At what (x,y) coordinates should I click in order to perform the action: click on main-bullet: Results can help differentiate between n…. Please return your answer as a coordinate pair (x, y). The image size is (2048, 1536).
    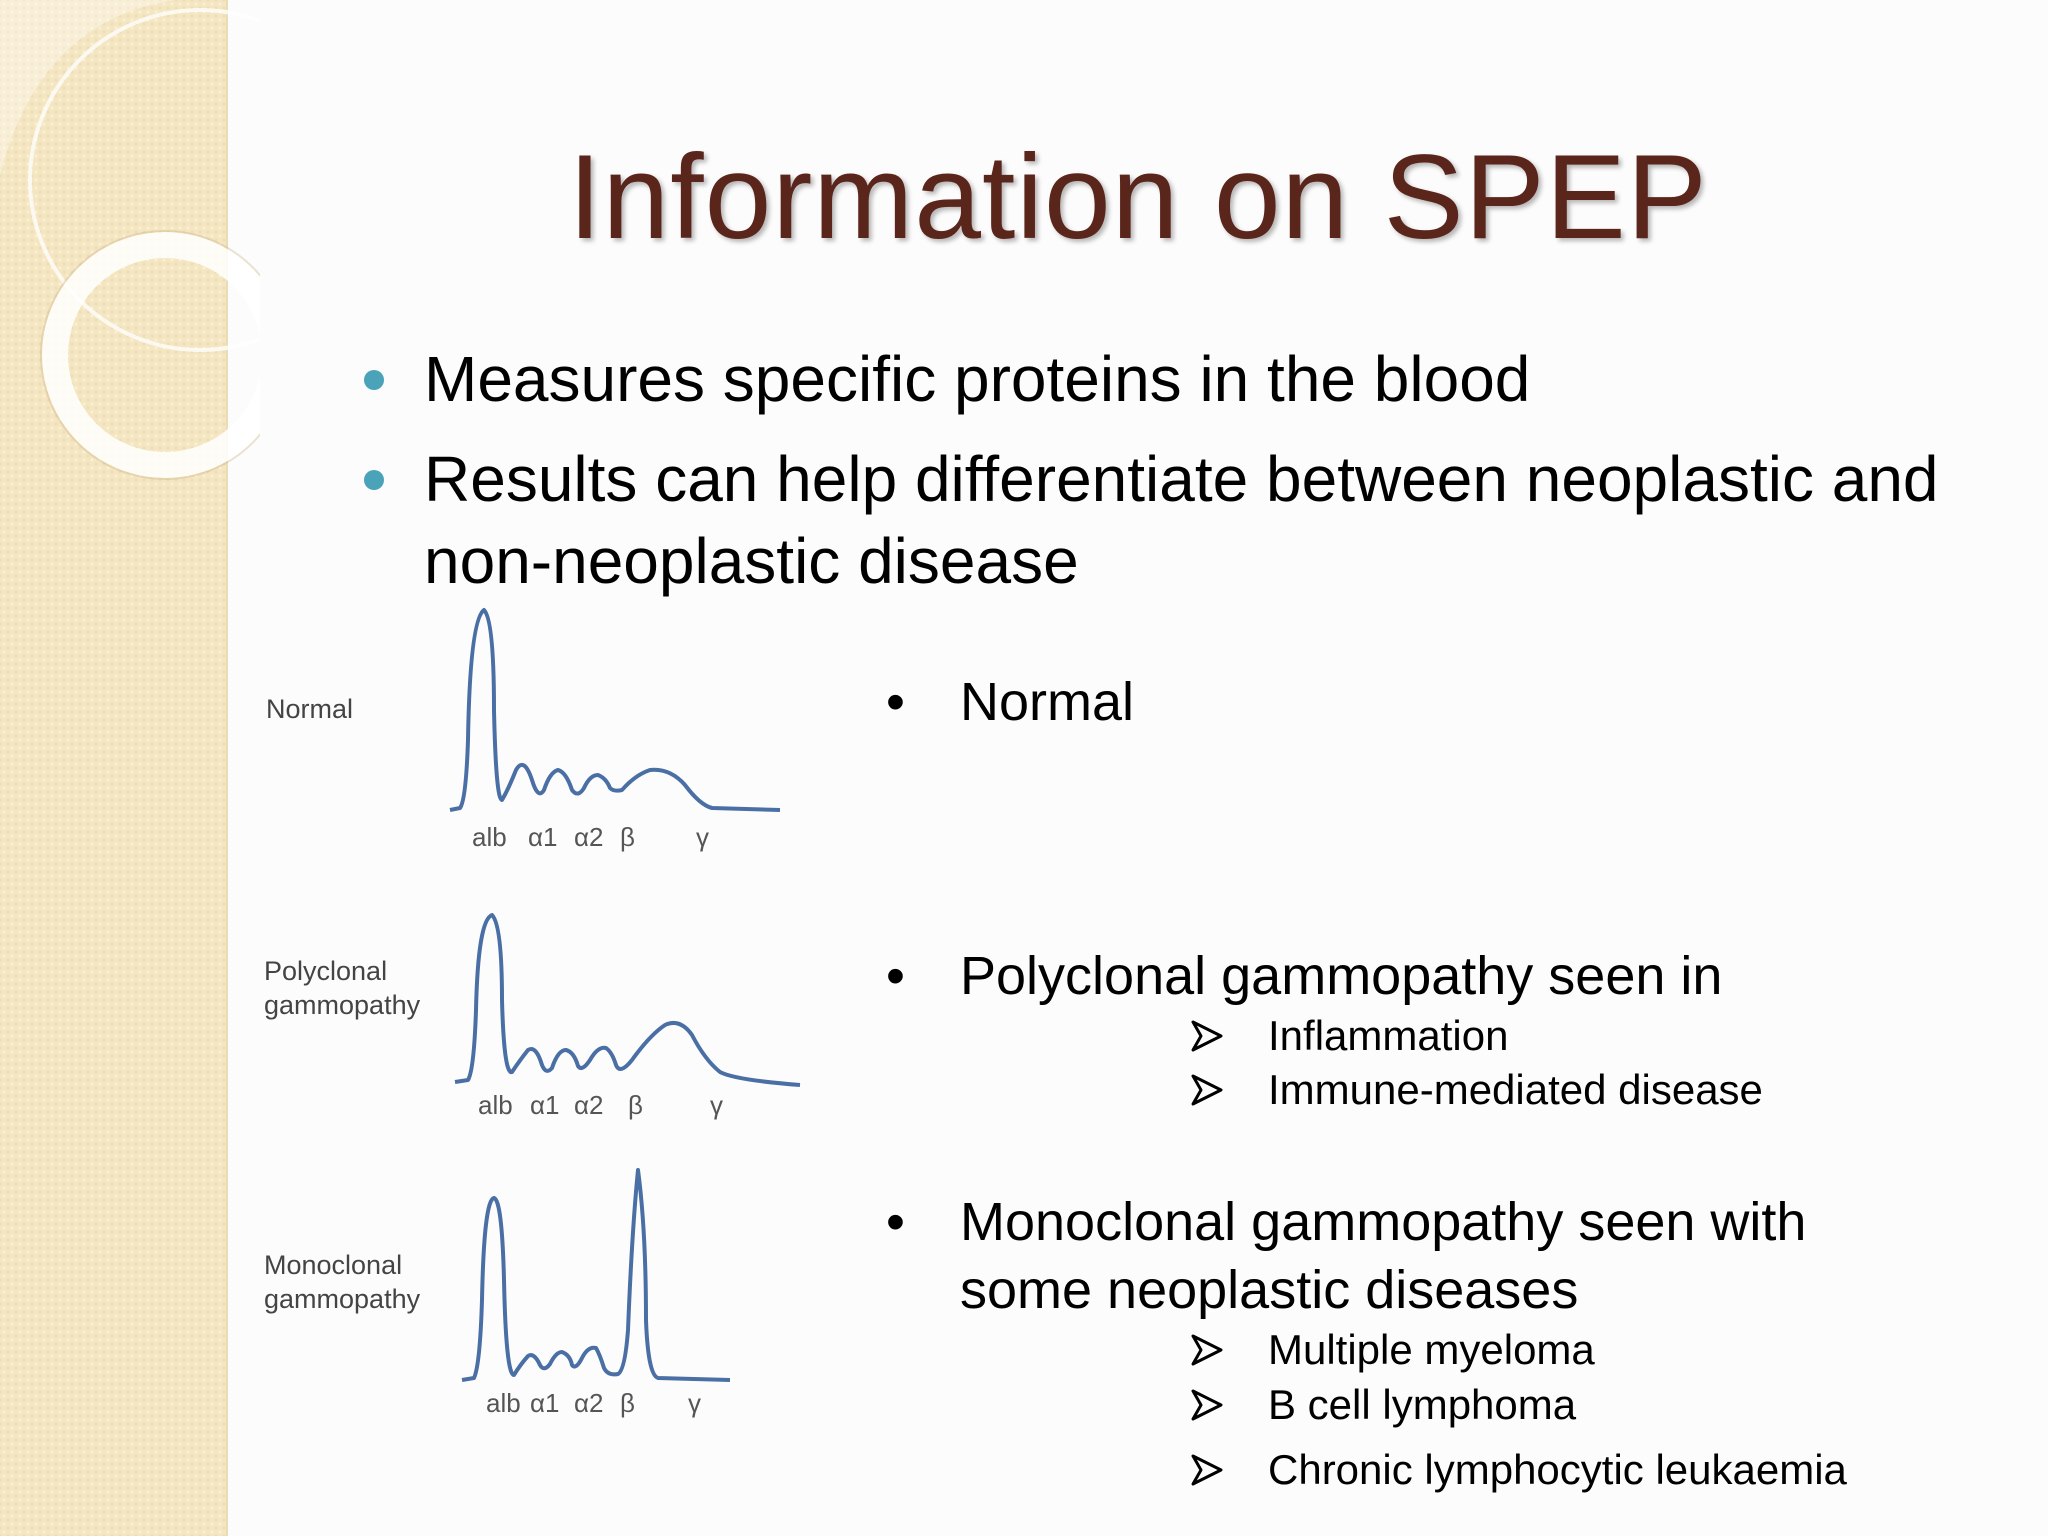
    Looking at the image, I should click on (1192, 520).